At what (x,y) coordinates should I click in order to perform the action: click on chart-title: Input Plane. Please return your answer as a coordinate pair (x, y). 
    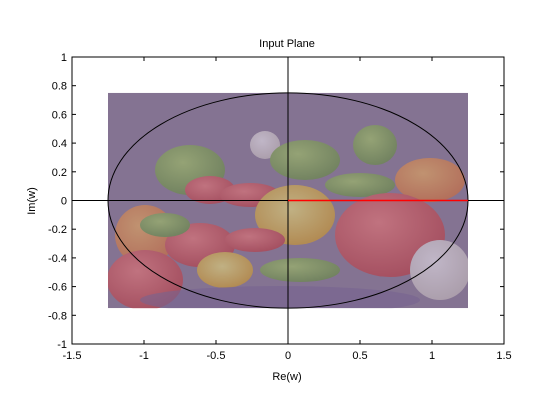
    Looking at the image, I should click on (287, 44).